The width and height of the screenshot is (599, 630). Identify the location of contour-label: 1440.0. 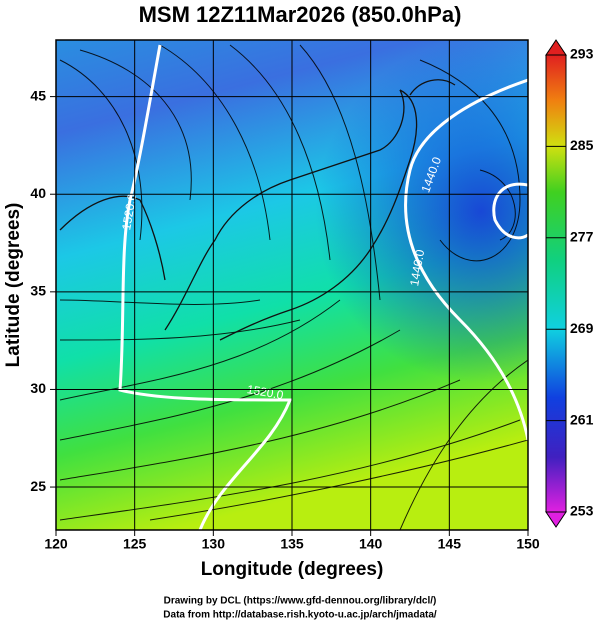
(417, 267).